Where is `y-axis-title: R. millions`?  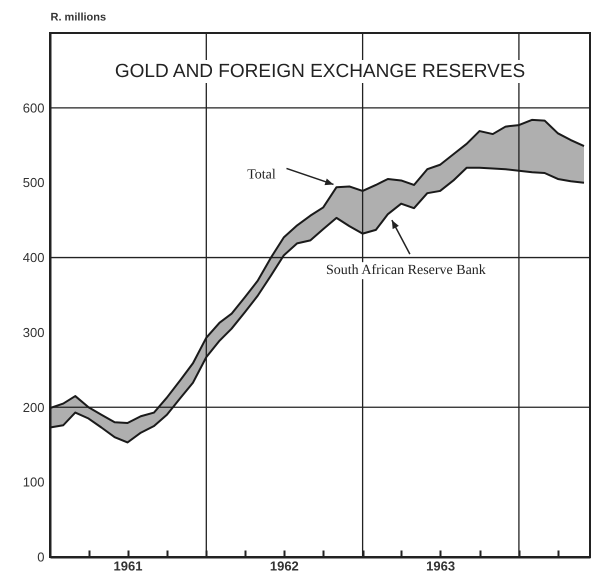 y-axis-title: R. millions is located at coordinates (78, 18).